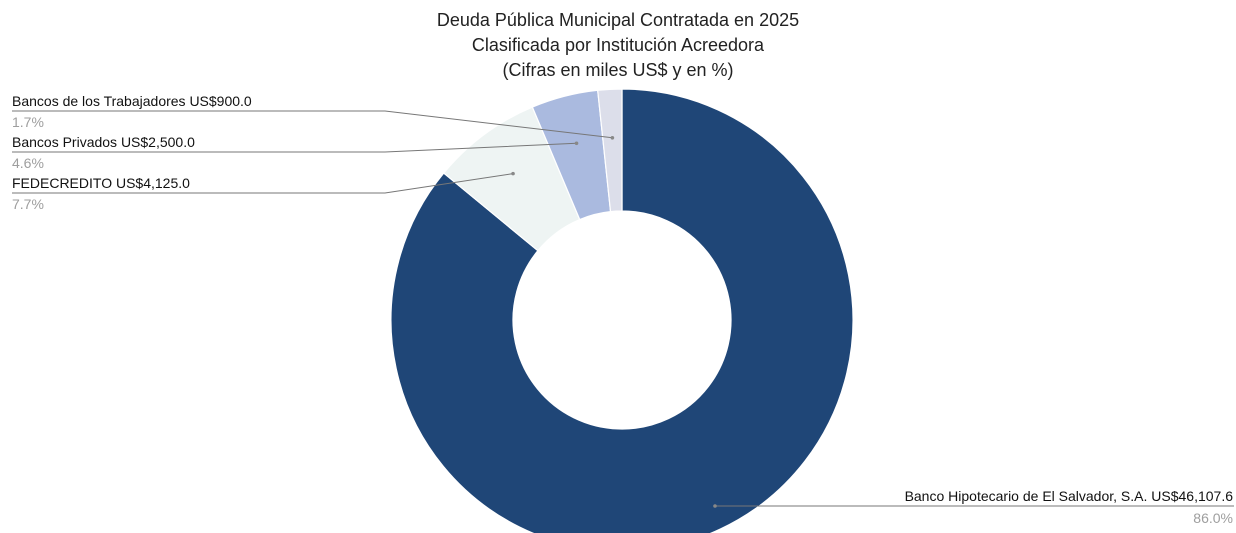 Image resolution: width=1236 pixels, height=533 pixels. Describe the element at coordinates (618, 70) in the screenshot. I see `chart-title-line-3: (Cifras en miles US$ y en %)` at that location.